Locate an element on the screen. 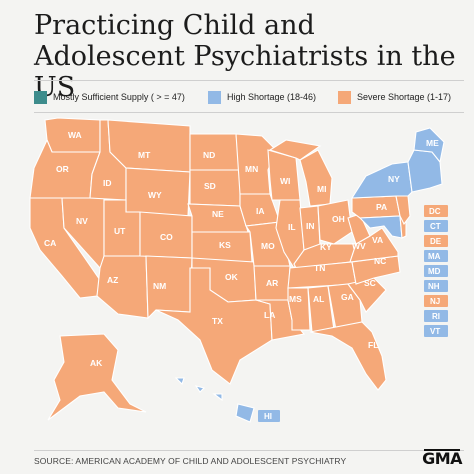  label-ut: UT is located at coordinates (120, 231).